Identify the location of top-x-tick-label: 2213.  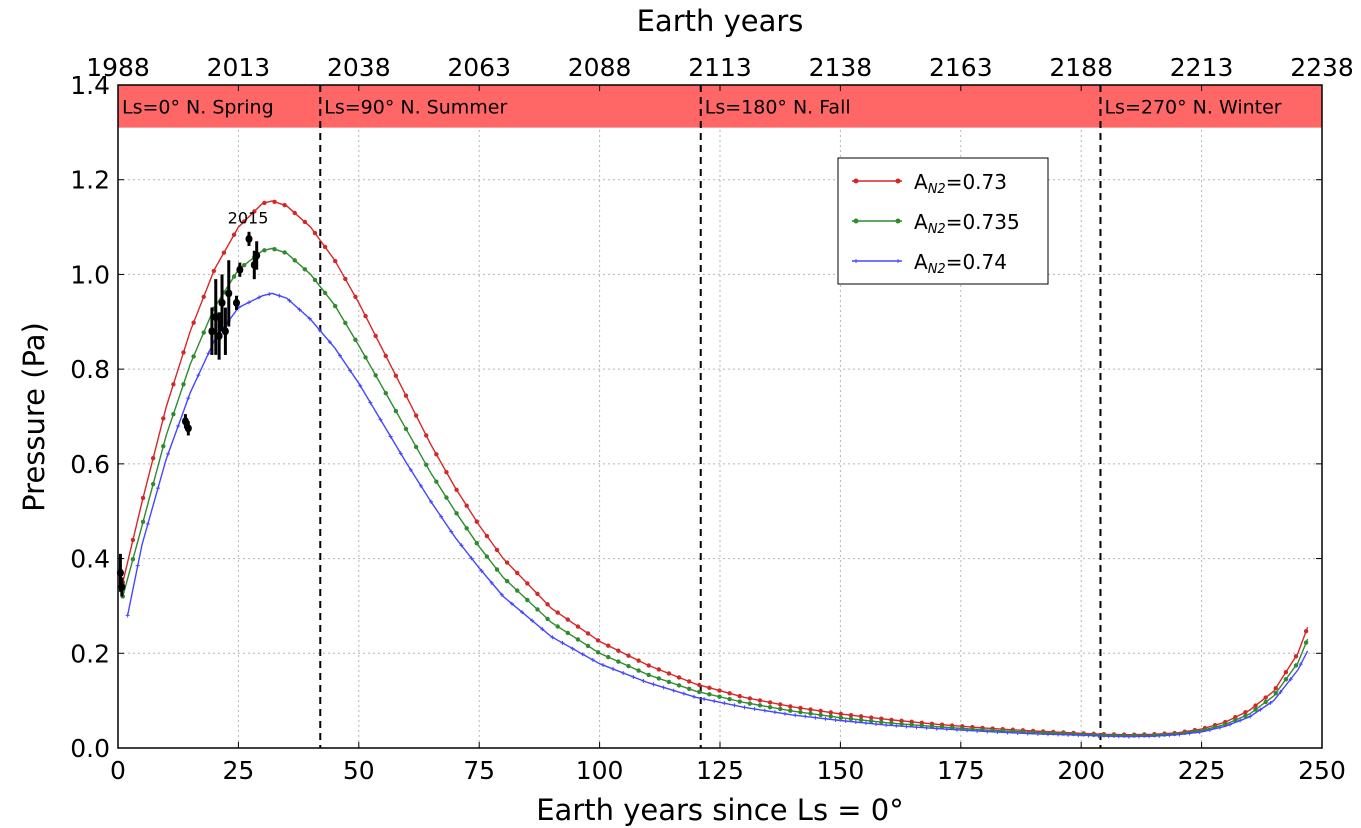
(1202, 67).